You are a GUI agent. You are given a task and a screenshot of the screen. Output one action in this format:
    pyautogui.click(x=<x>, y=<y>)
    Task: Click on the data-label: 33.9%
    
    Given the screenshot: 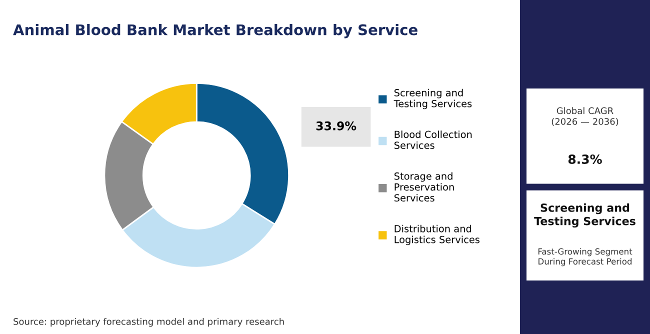 What is the action you would take?
    pyautogui.click(x=336, y=125)
    